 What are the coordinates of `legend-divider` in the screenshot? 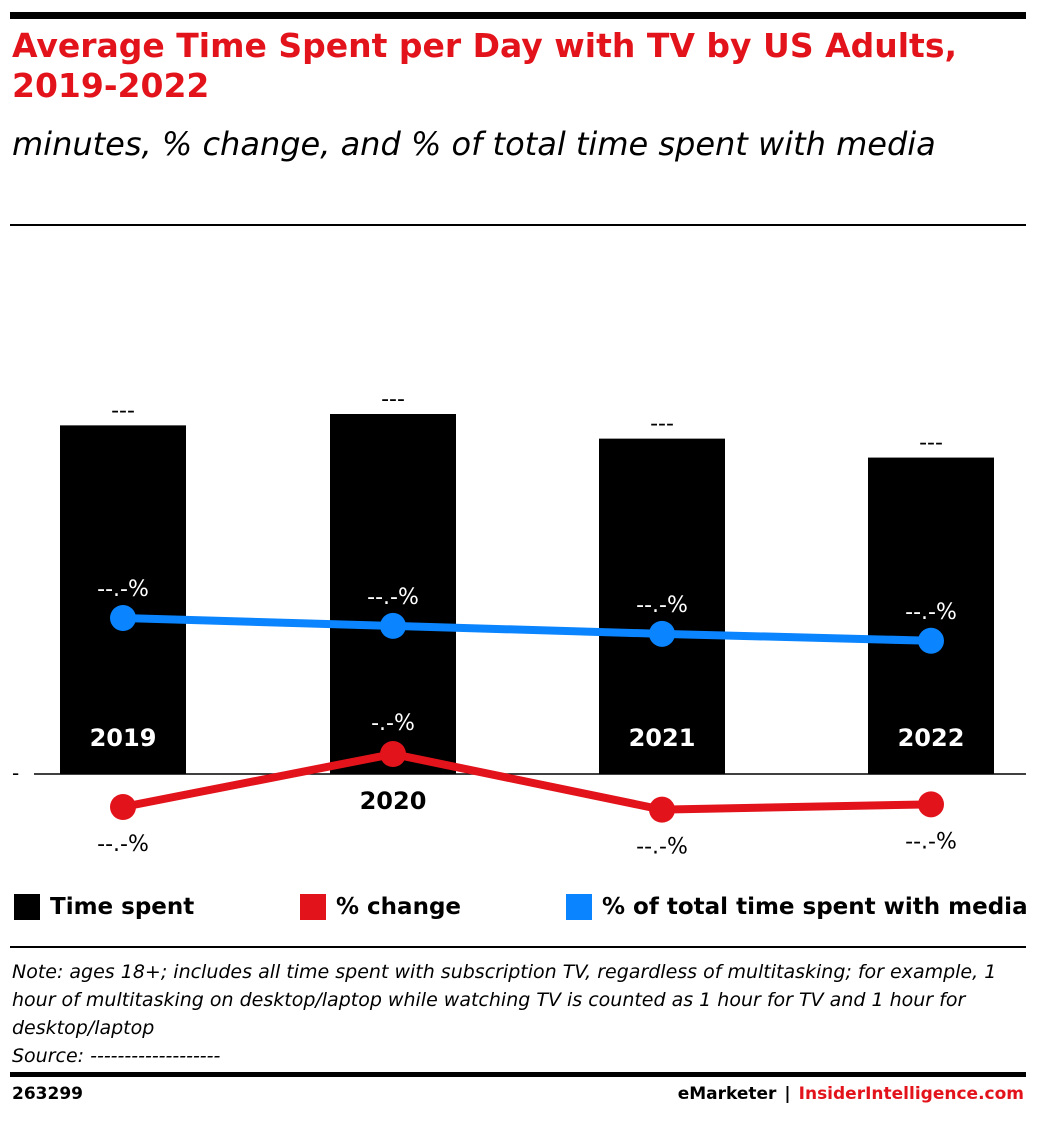 It's located at (518, 947).